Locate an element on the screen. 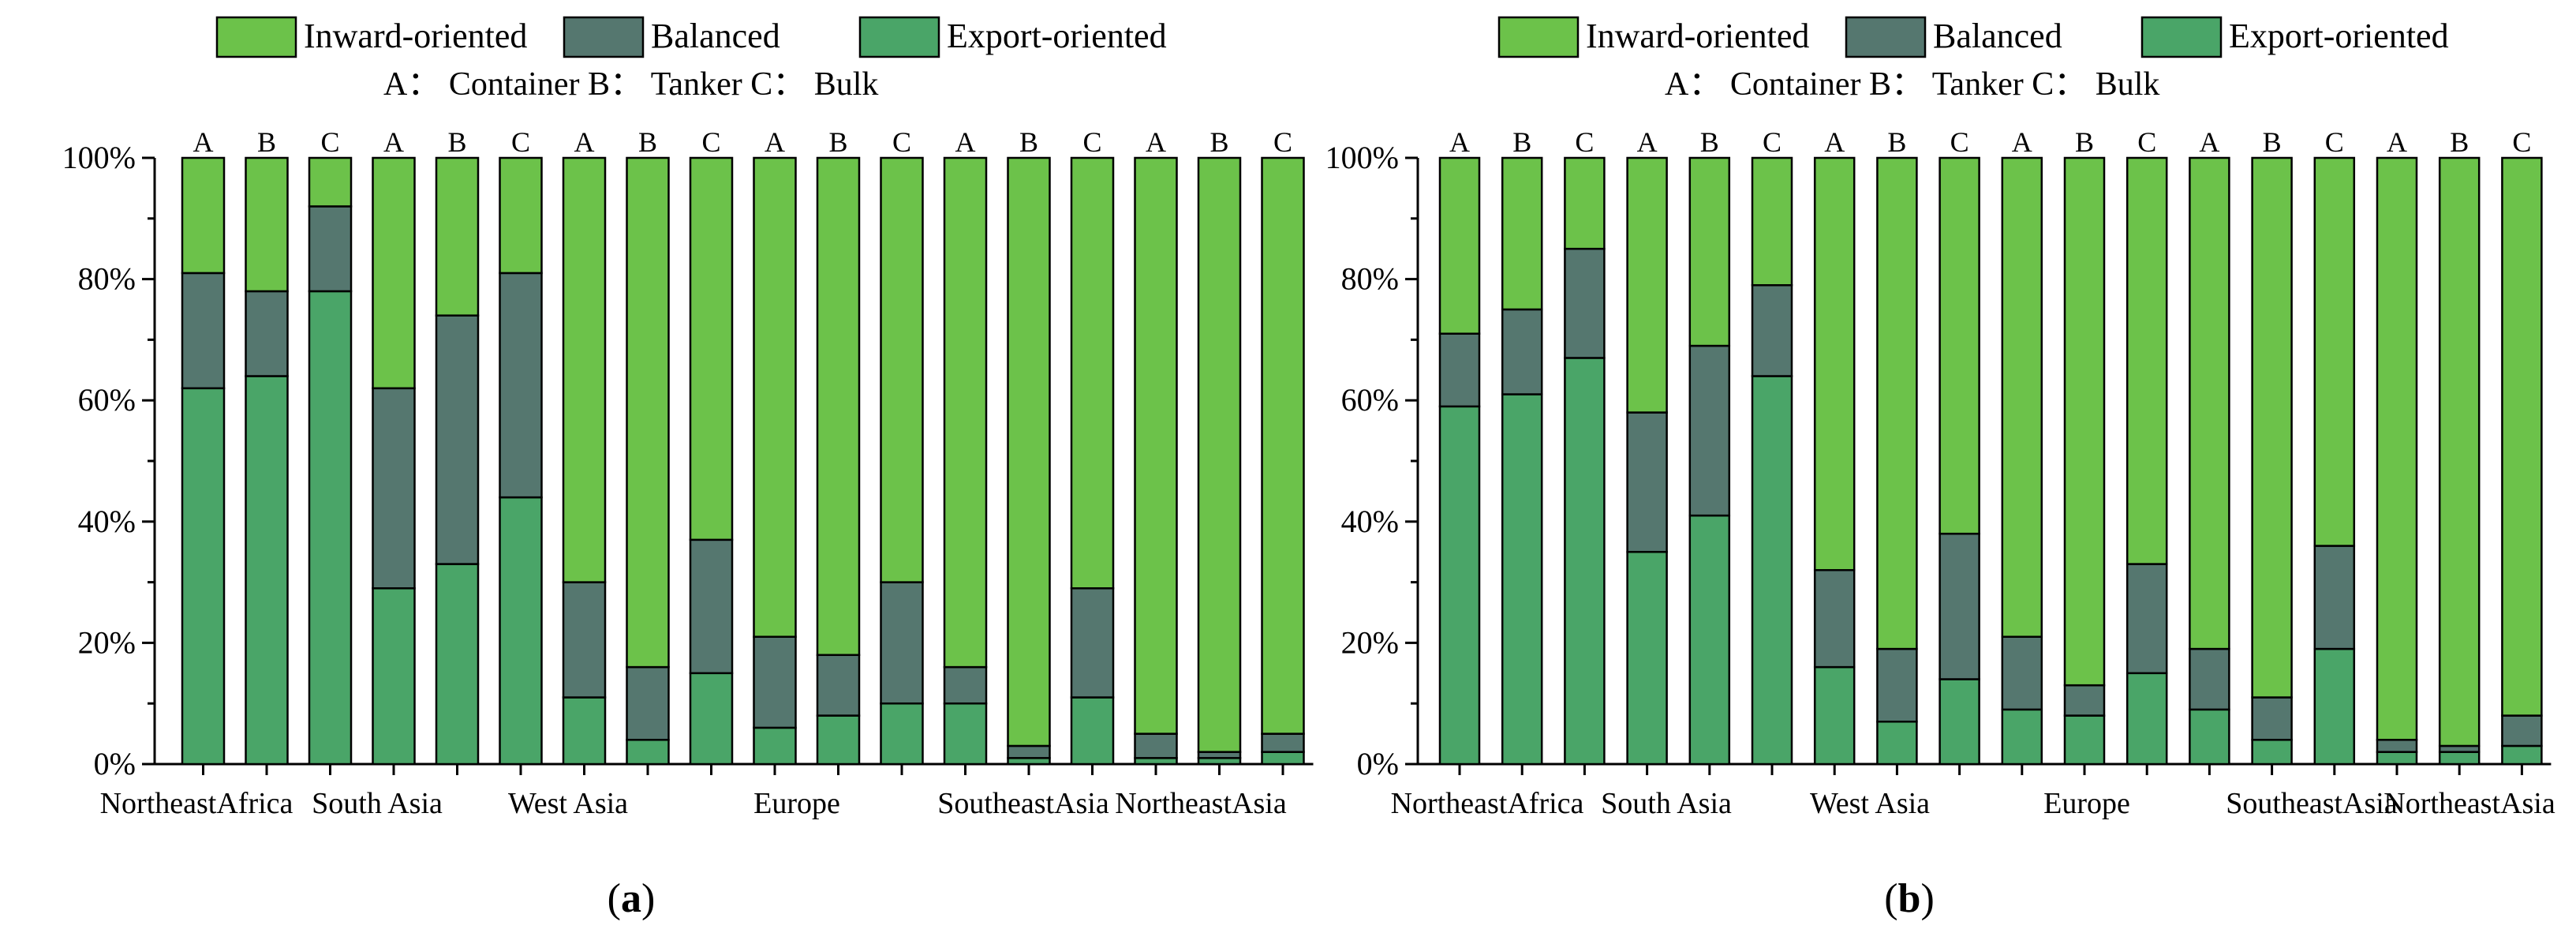 The width and height of the screenshot is (2576, 933). legend-label: Export-oriented is located at coordinates (1057, 36).